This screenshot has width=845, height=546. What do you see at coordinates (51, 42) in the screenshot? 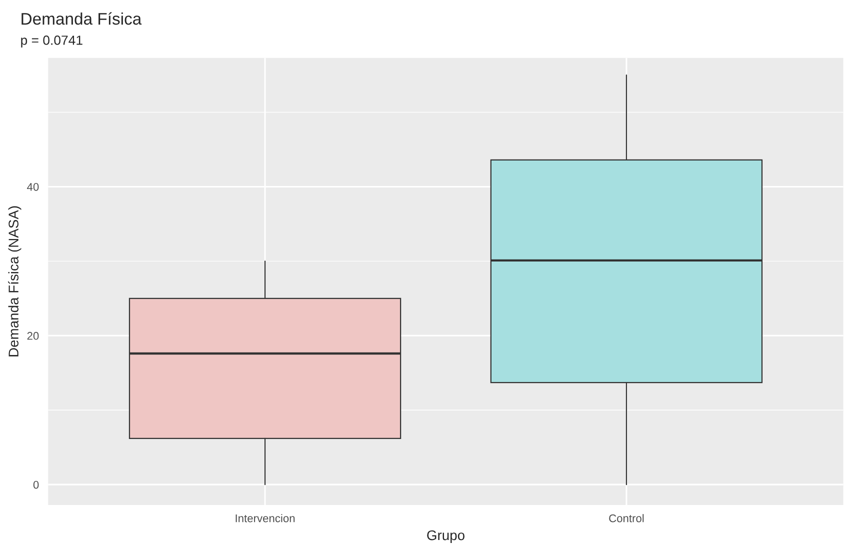
I see `chart-subtitle: p = 0.0741` at bounding box center [51, 42].